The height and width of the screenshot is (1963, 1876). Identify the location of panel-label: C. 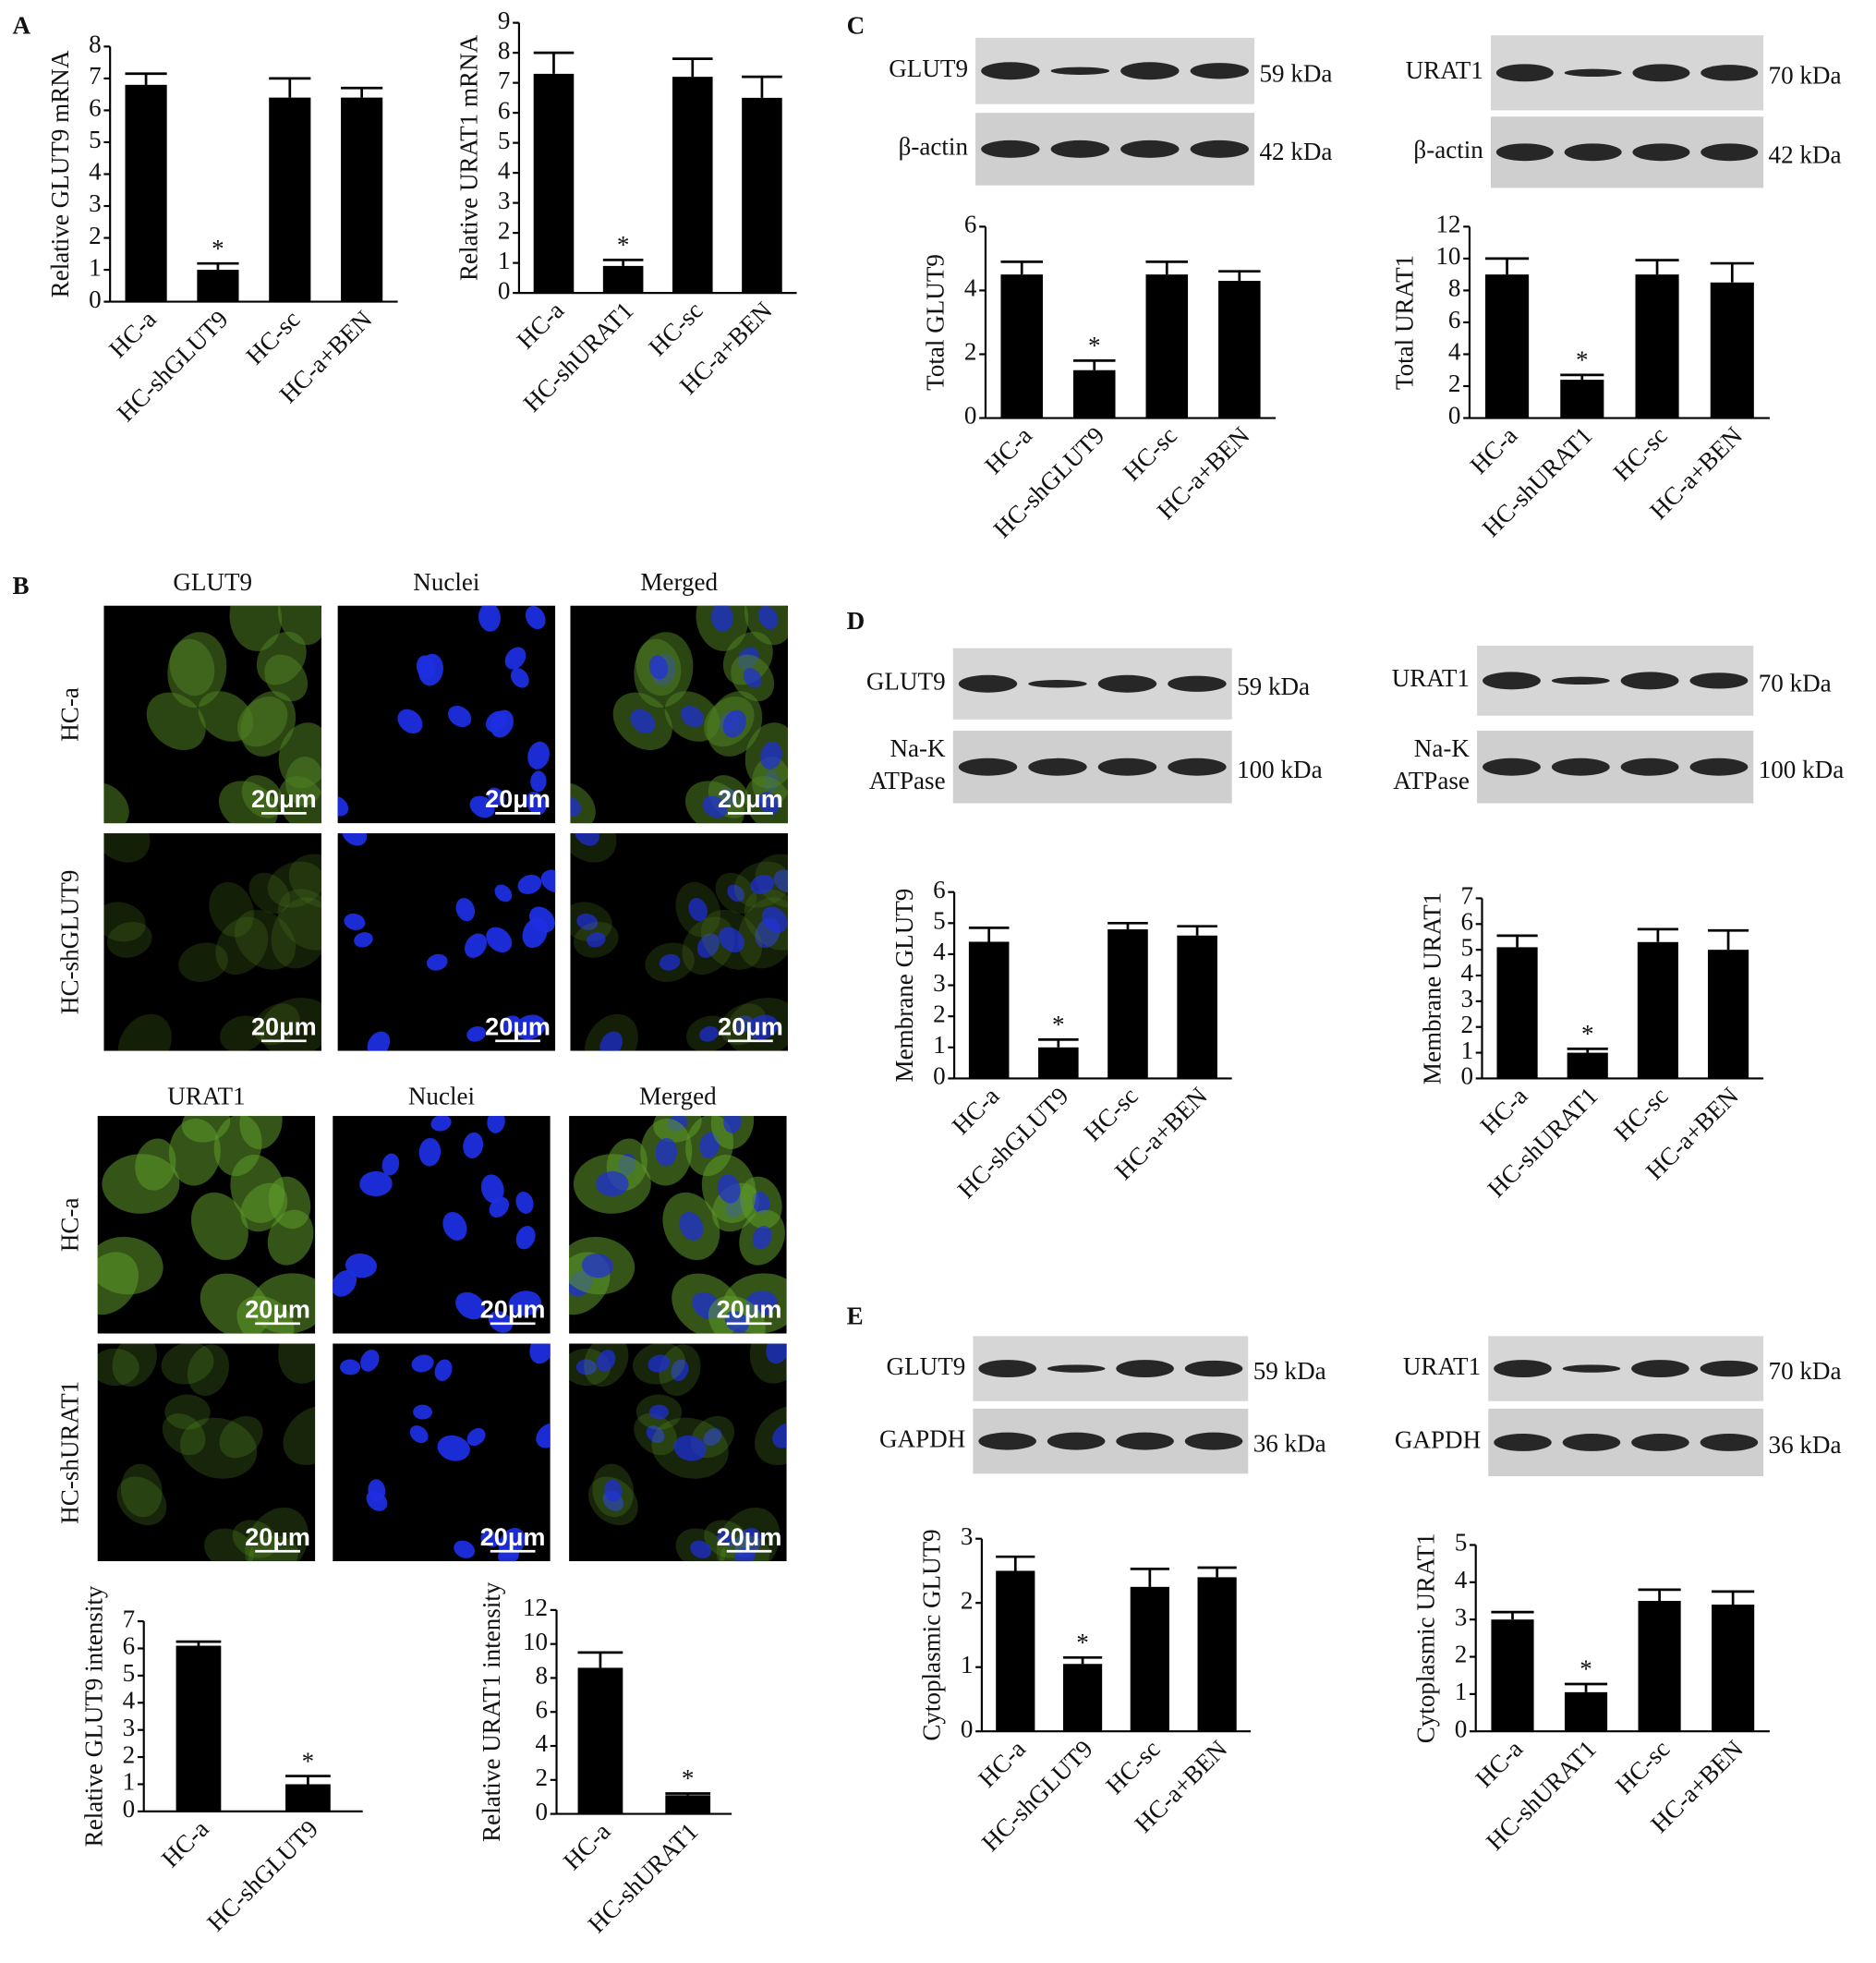
(856, 25).